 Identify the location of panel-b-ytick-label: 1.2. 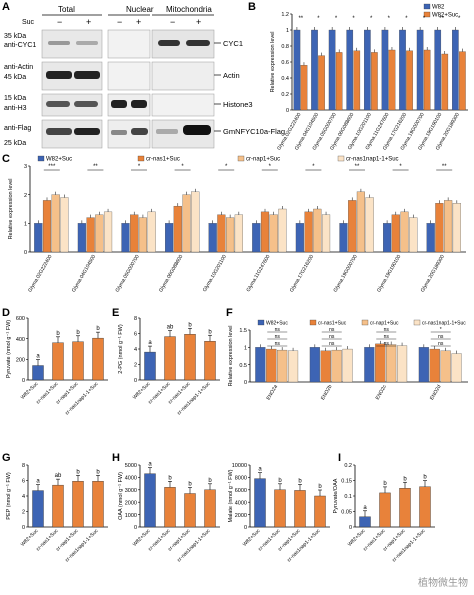
(285, 15).